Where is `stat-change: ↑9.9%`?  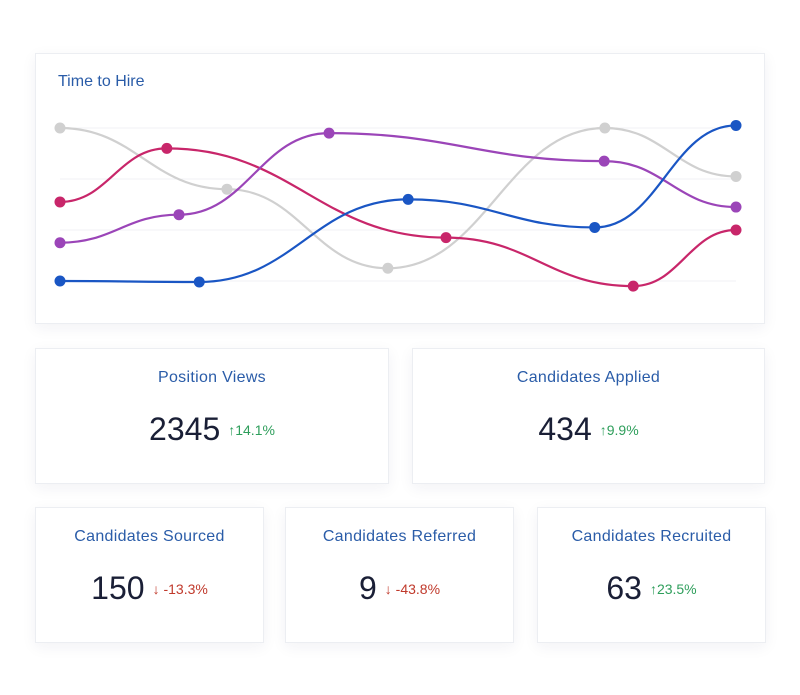 stat-change: ↑9.9% is located at coordinates (619, 430).